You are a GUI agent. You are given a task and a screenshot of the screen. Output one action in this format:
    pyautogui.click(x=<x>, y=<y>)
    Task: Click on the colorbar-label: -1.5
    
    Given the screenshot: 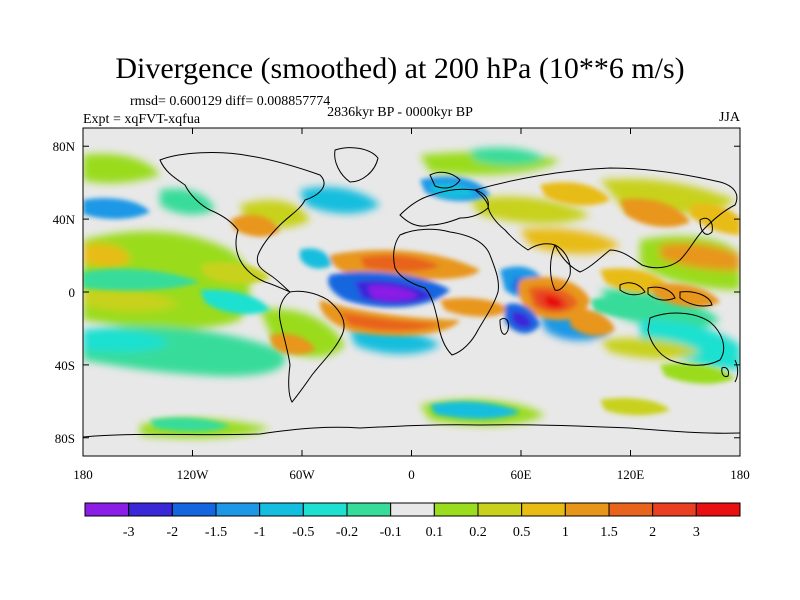 What is the action you would take?
    pyautogui.click(x=216, y=532)
    